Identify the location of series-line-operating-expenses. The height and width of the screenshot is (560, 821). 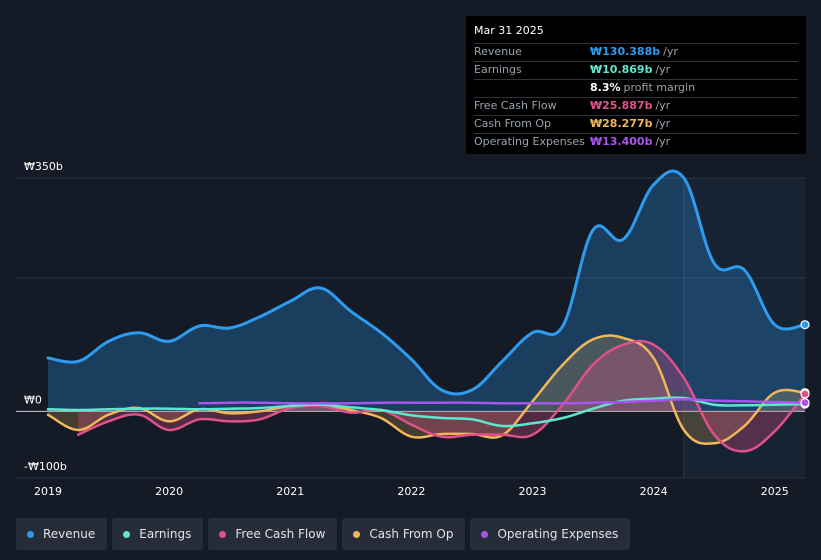
(502, 401).